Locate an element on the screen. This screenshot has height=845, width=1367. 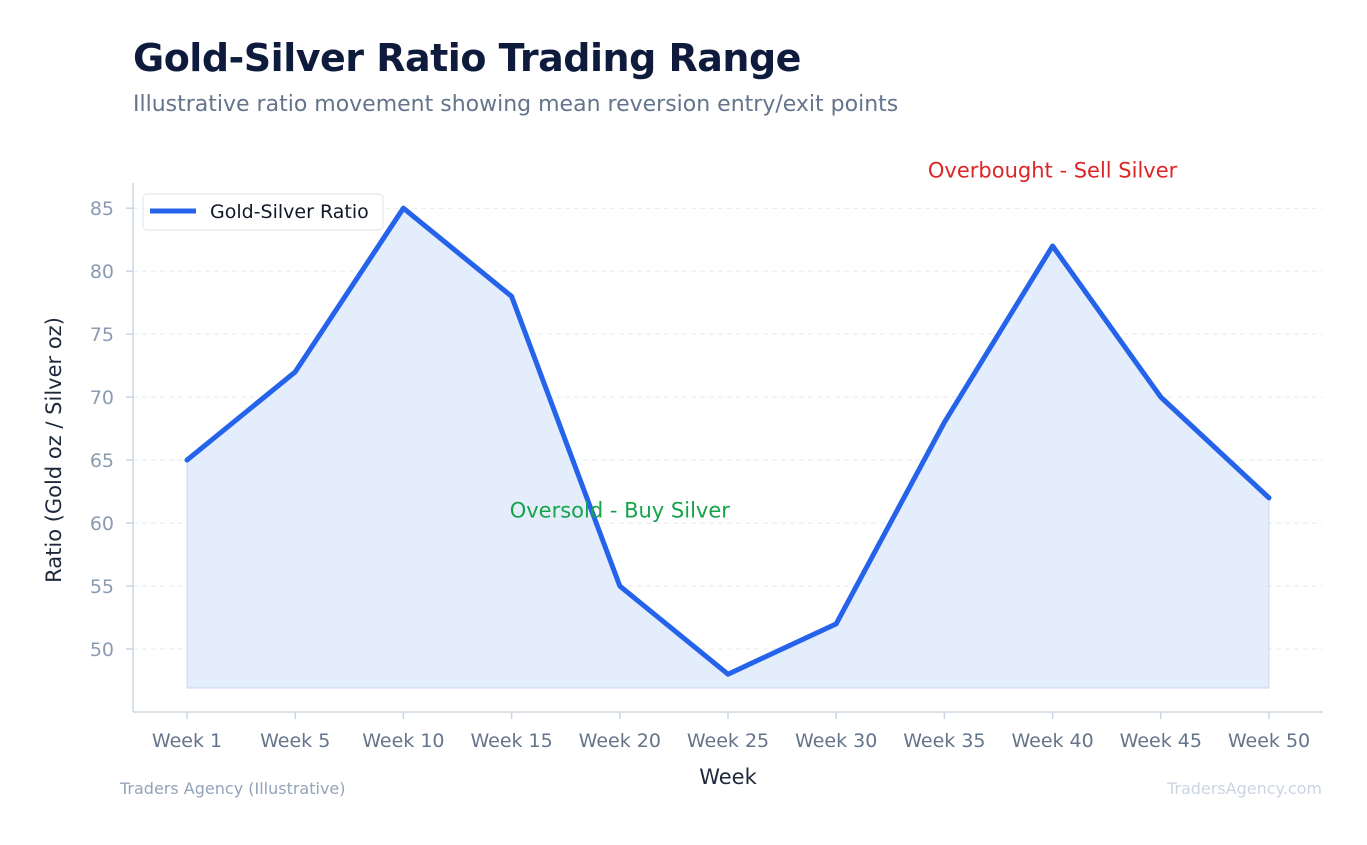
annotation-label: Overbought - Sell Silver is located at coordinates (1053, 170).